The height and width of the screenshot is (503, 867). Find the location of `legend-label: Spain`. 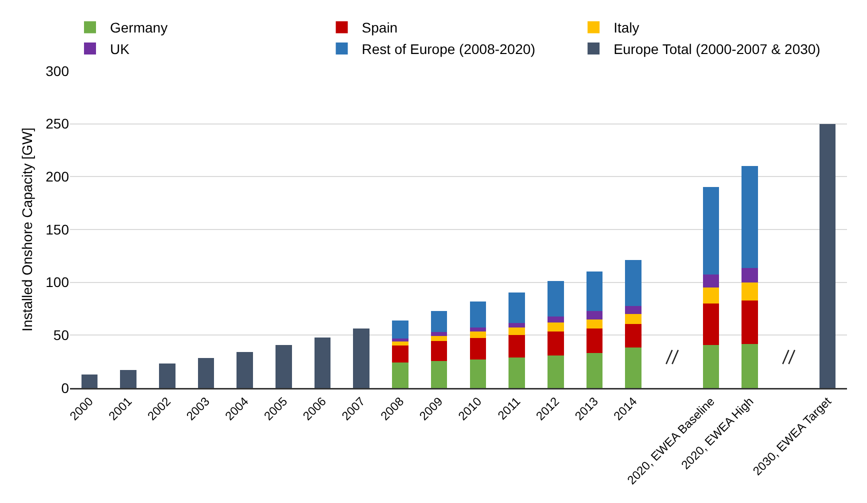

legend-label: Spain is located at coordinates (380, 28).